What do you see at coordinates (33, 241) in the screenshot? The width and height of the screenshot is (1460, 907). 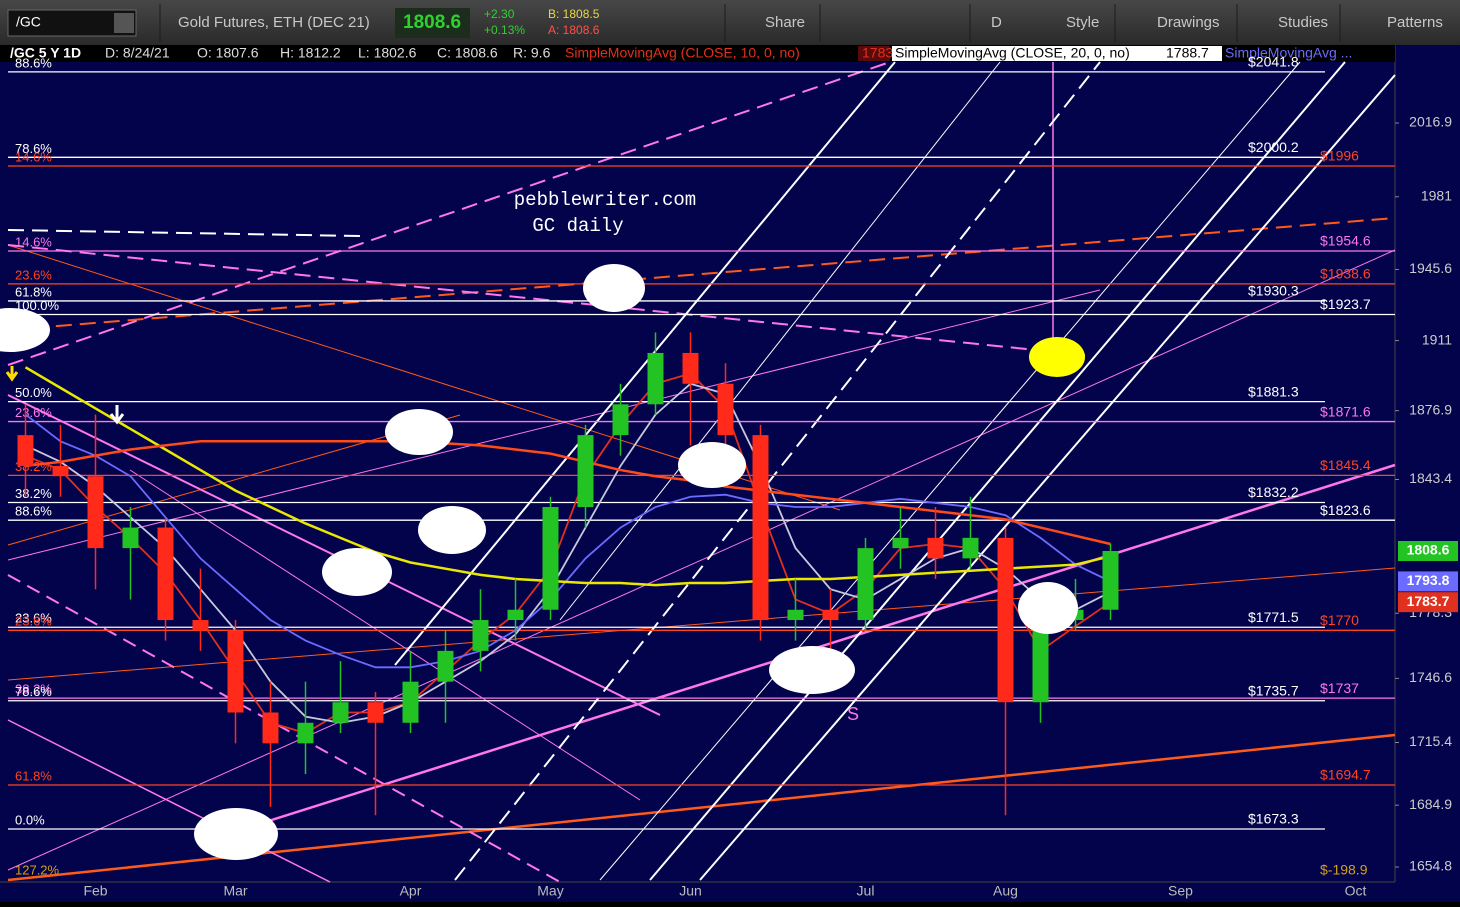 I see `fib-label: 14.6%` at bounding box center [33, 241].